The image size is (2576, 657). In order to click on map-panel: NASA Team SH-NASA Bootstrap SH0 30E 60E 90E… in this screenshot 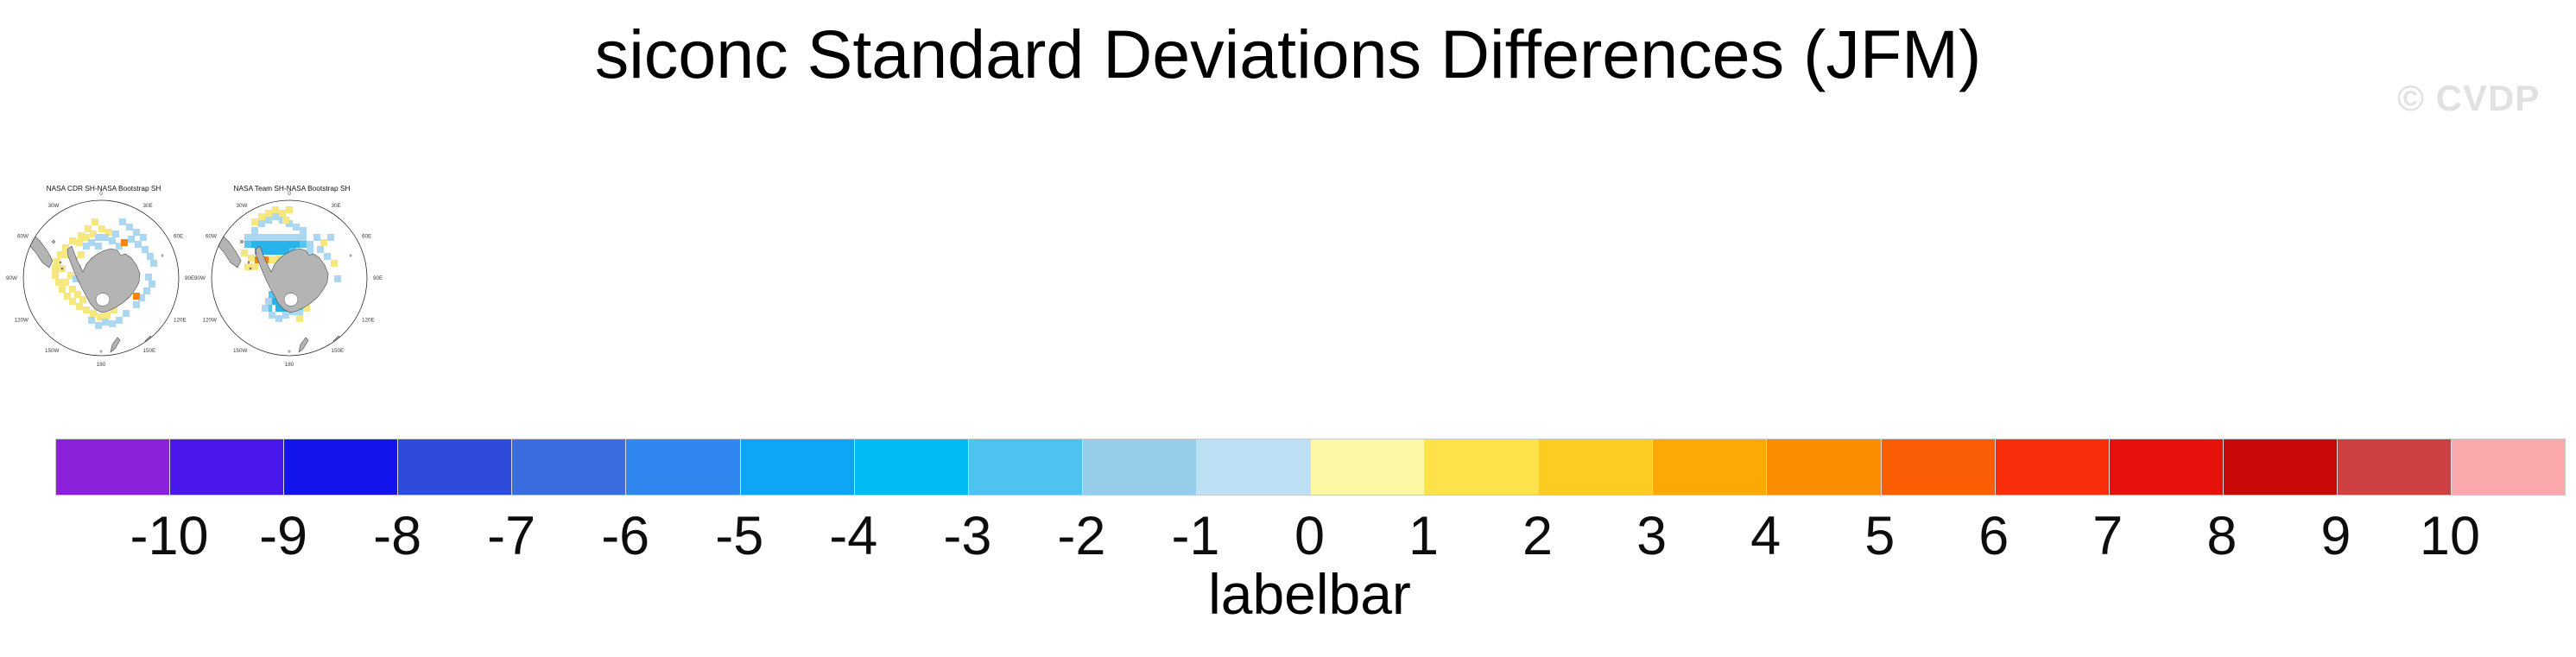, I will do `click(288, 276)`.